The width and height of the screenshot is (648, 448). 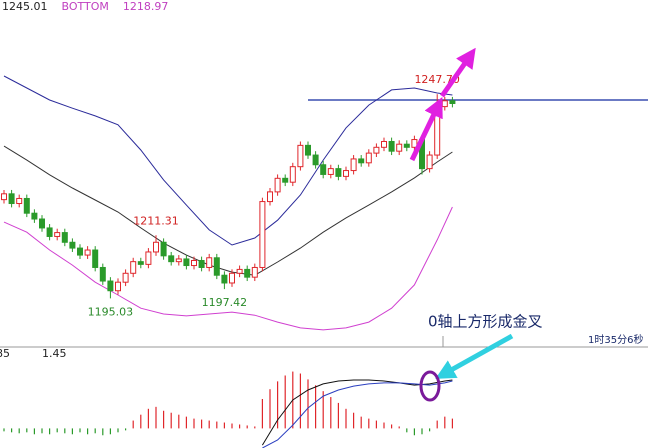 I want to click on note: 0轴上方形成金叉, so click(x=485, y=322).